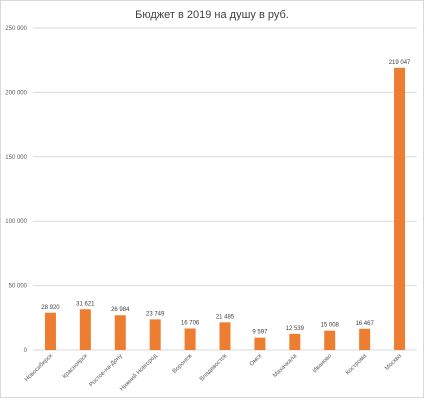 Image resolution: width=426 pixels, height=400 pixels. What do you see at coordinates (50, 308) in the screenshot?
I see `data-label: 28 920` at bounding box center [50, 308].